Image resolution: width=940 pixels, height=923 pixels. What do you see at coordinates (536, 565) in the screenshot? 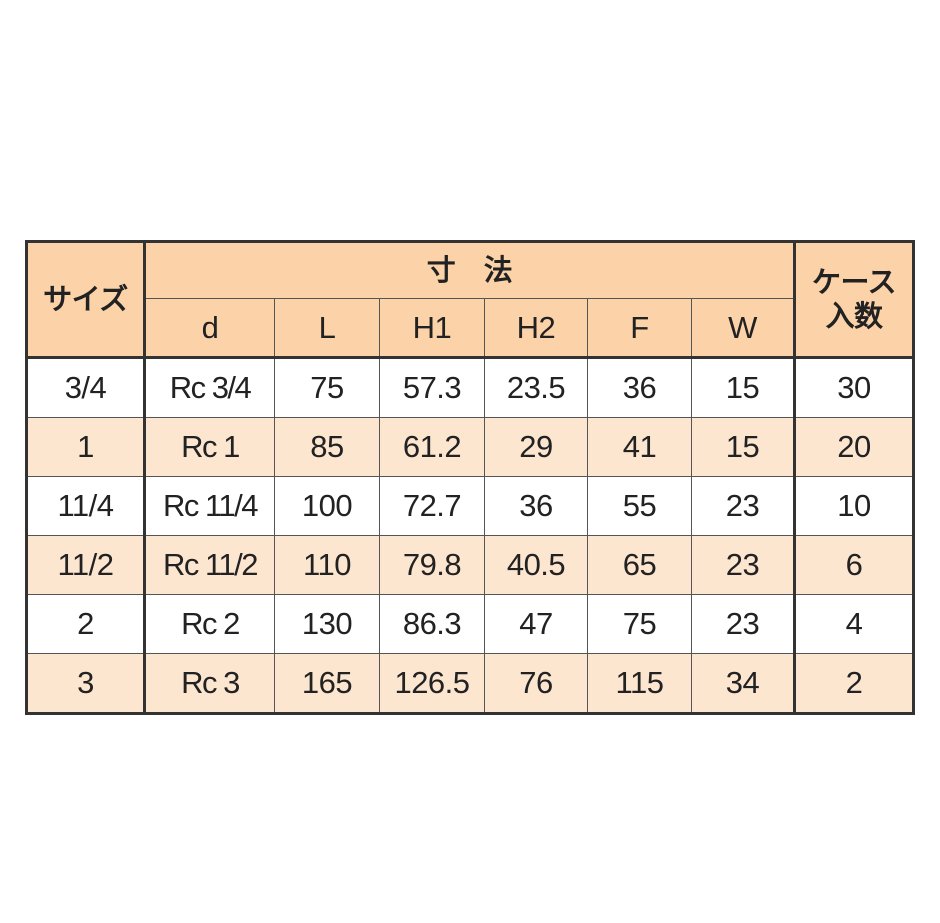
I see `cell-h2: 40.5` at bounding box center [536, 565].